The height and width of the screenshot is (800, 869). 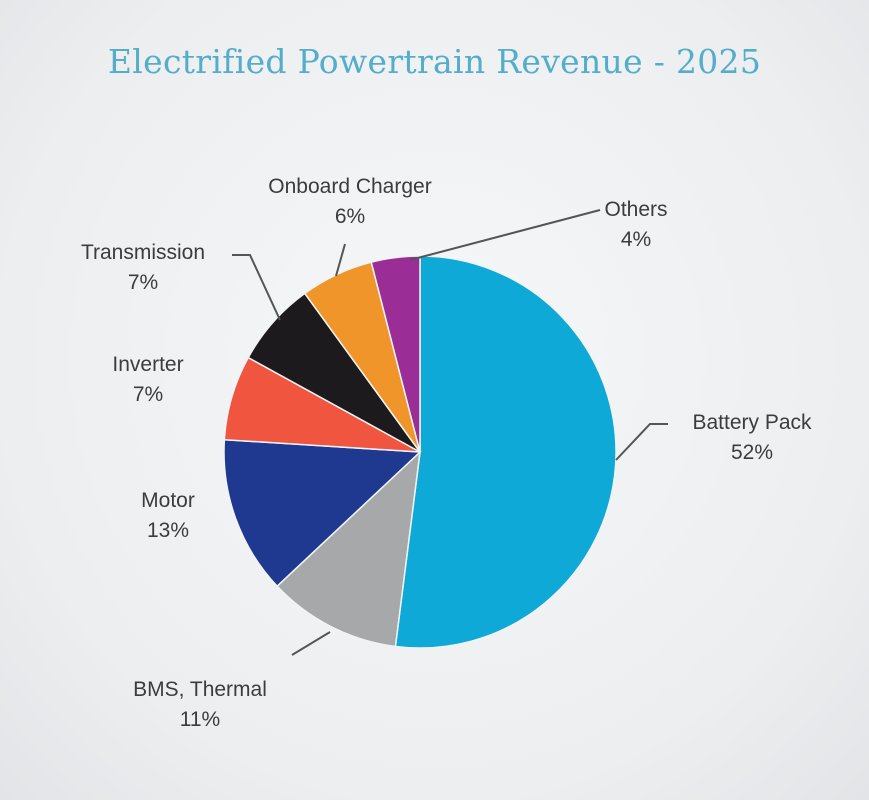 What do you see at coordinates (349, 549) in the screenshot?
I see `pie-slice-bms-thermal` at bounding box center [349, 549].